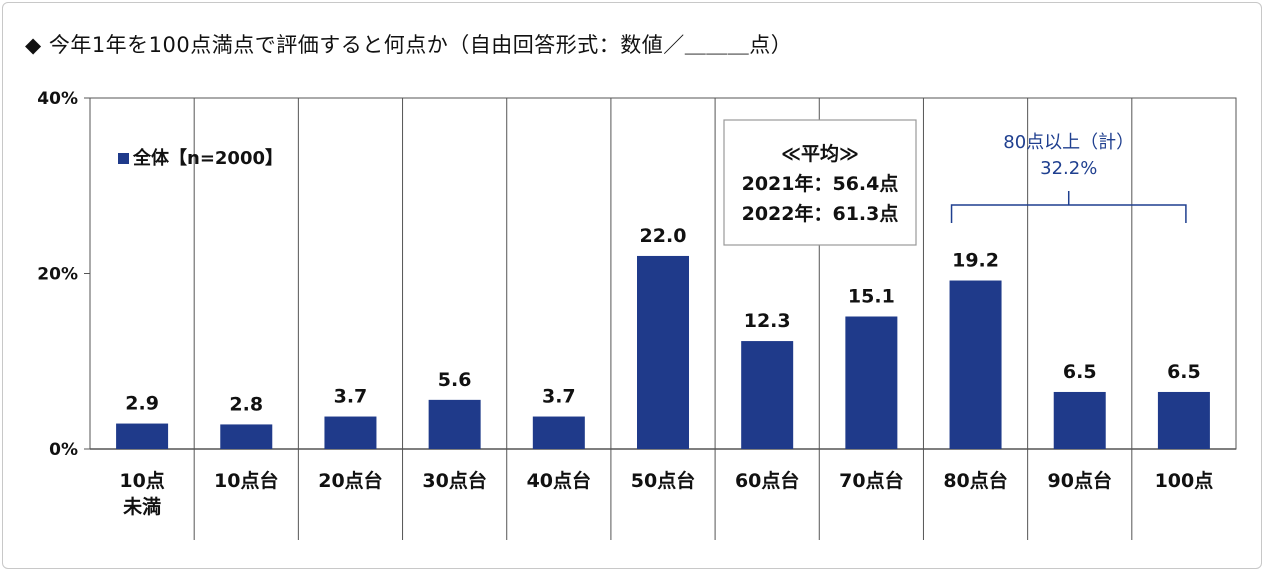 The width and height of the screenshot is (1266, 573). What do you see at coordinates (63, 450) in the screenshot?
I see `y-tick-label: 0%` at bounding box center [63, 450].